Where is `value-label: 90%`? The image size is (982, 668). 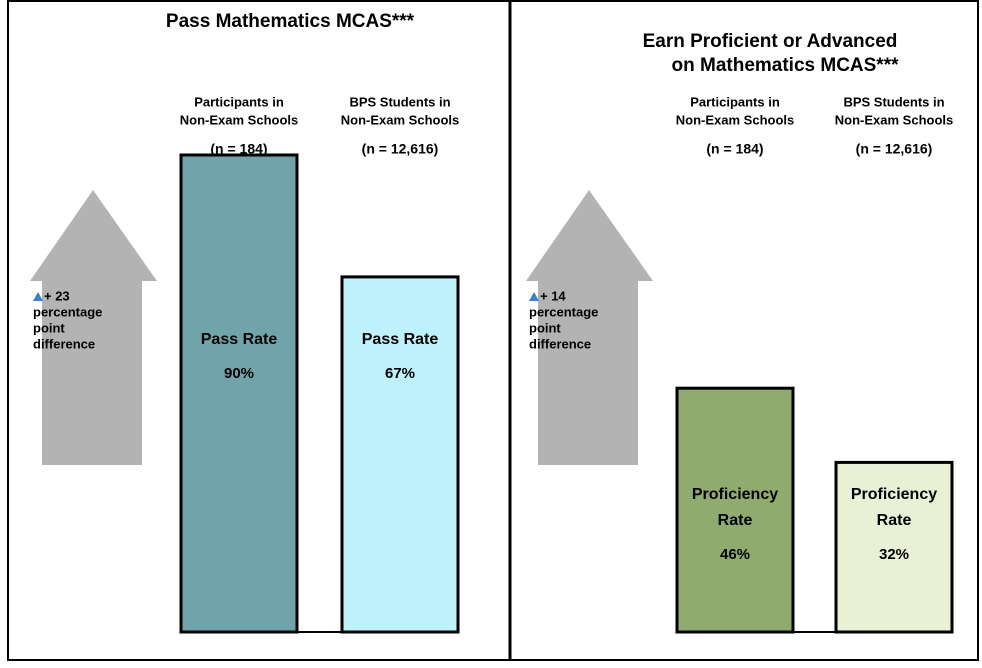 value-label: 90% is located at coordinates (239, 373).